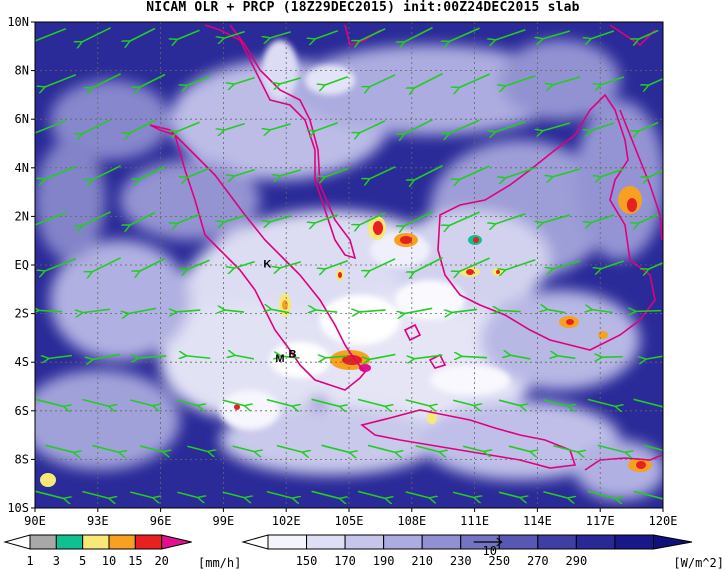 The width and height of the screenshot is (726, 571). What do you see at coordinates (698, 563) in the screenshot?
I see `olr-colorbar-unit: [W/m^2]` at bounding box center [698, 563].